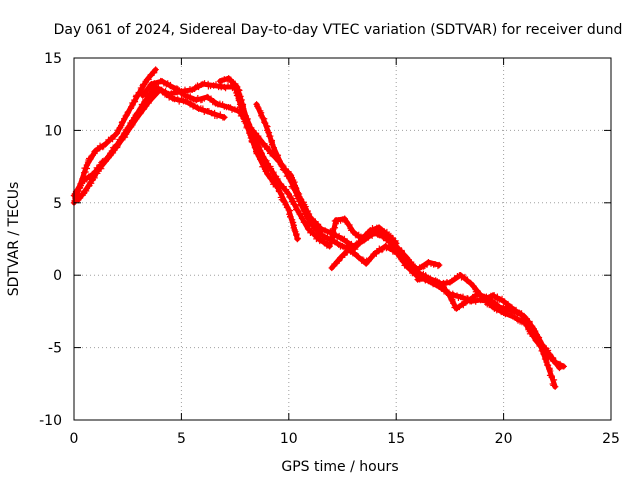  I want to click on x-tick-label: 25, so click(611, 439).